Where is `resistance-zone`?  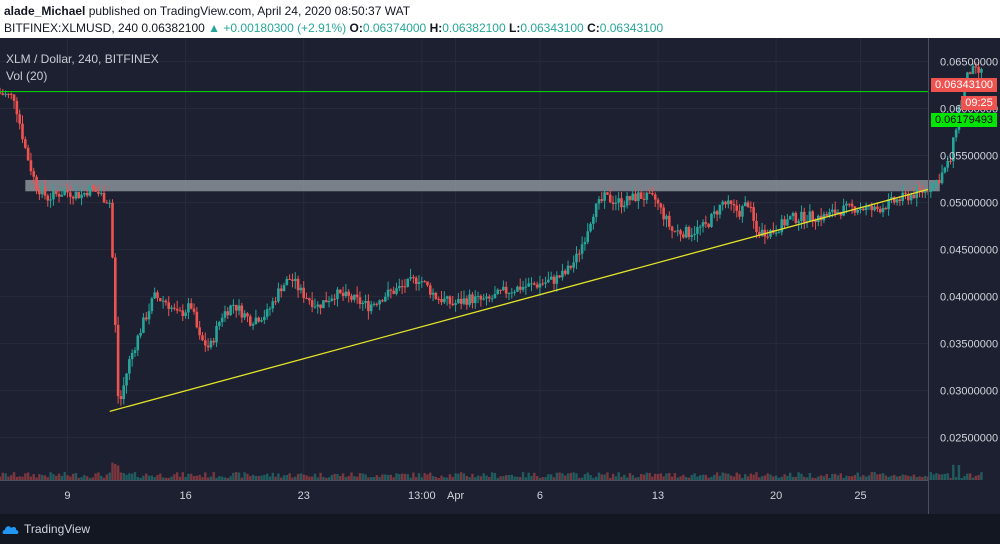
resistance-zone is located at coordinates (482, 186).